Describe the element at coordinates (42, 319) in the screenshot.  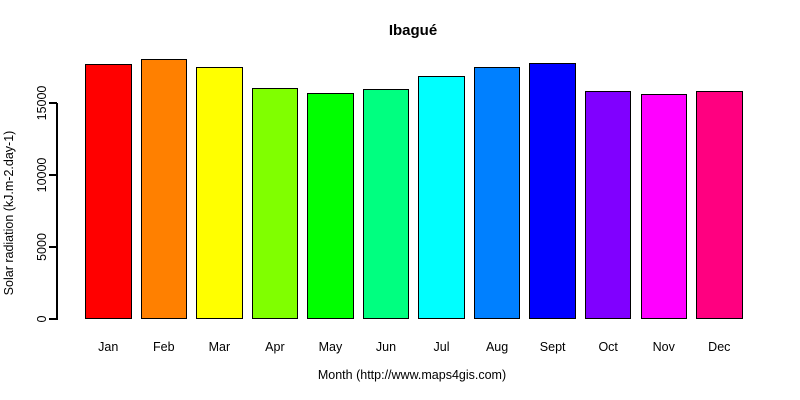
I see `y-axis-tick-label: 0` at that location.